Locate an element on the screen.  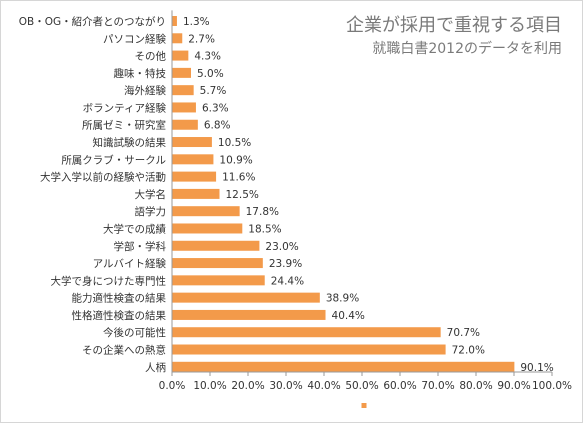
x-tick-label: 70.0% is located at coordinates (437, 386).